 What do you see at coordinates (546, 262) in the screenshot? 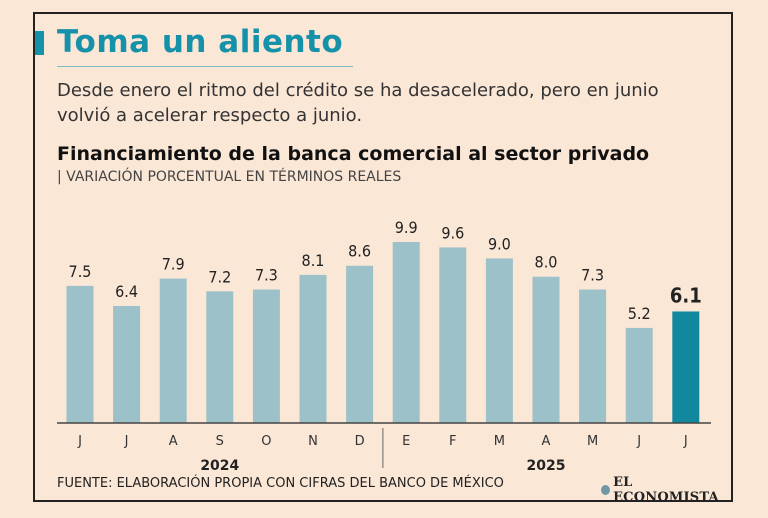
I see `bar-value-label-11: 8.0` at bounding box center [546, 262].